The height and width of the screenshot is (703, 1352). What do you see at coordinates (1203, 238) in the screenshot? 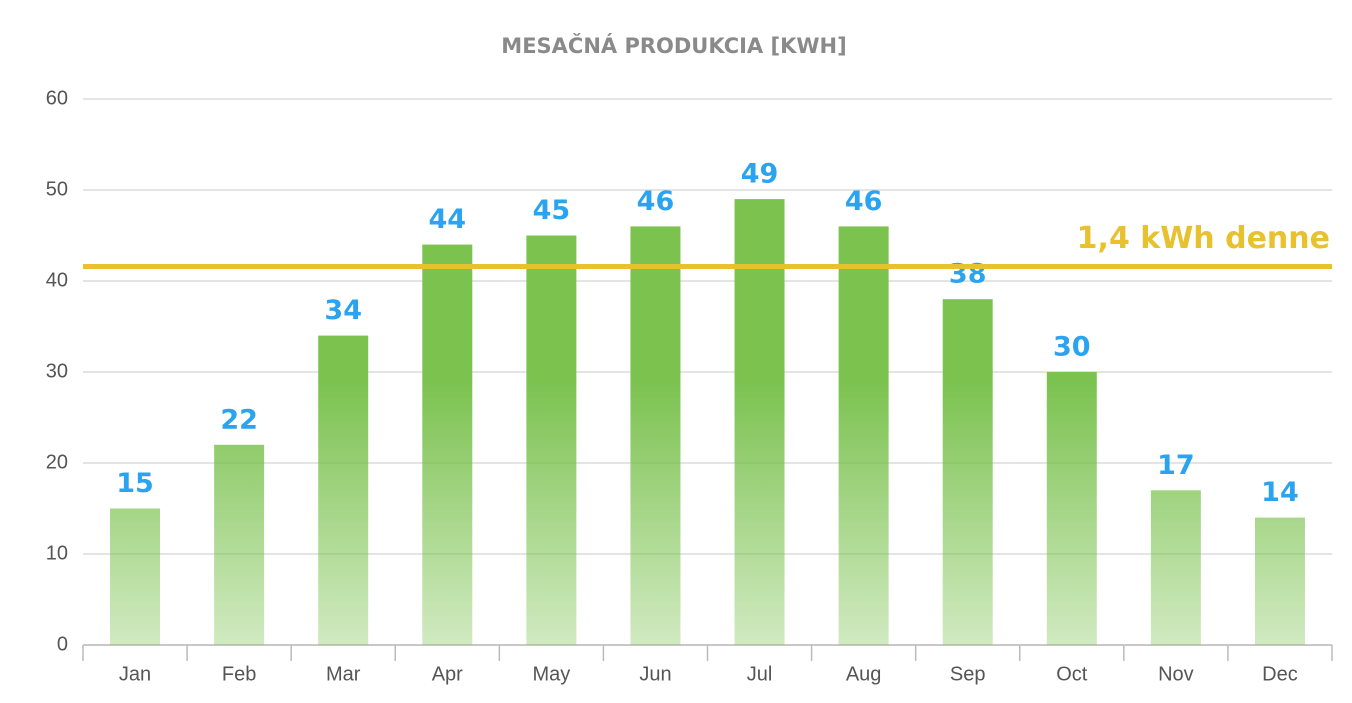
I see `reference-label: 1,4 kWh denne` at bounding box center [1203, 238].